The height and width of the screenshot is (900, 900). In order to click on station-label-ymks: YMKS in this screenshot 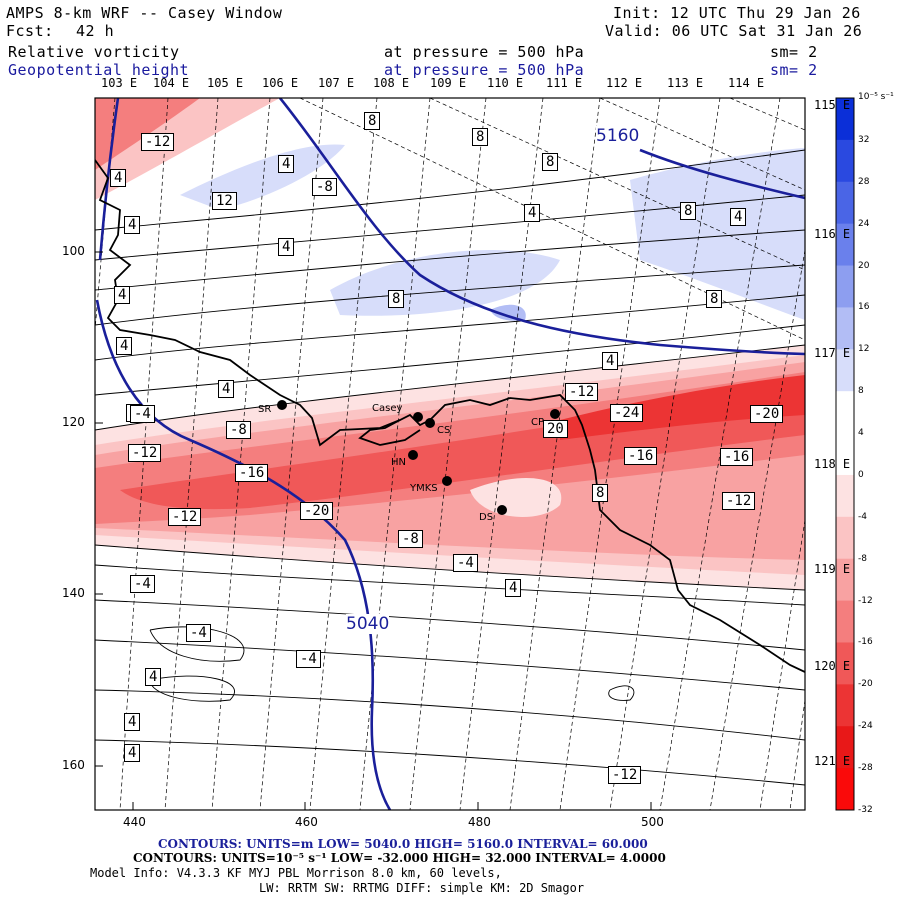, I will do `click(424, 488)`.